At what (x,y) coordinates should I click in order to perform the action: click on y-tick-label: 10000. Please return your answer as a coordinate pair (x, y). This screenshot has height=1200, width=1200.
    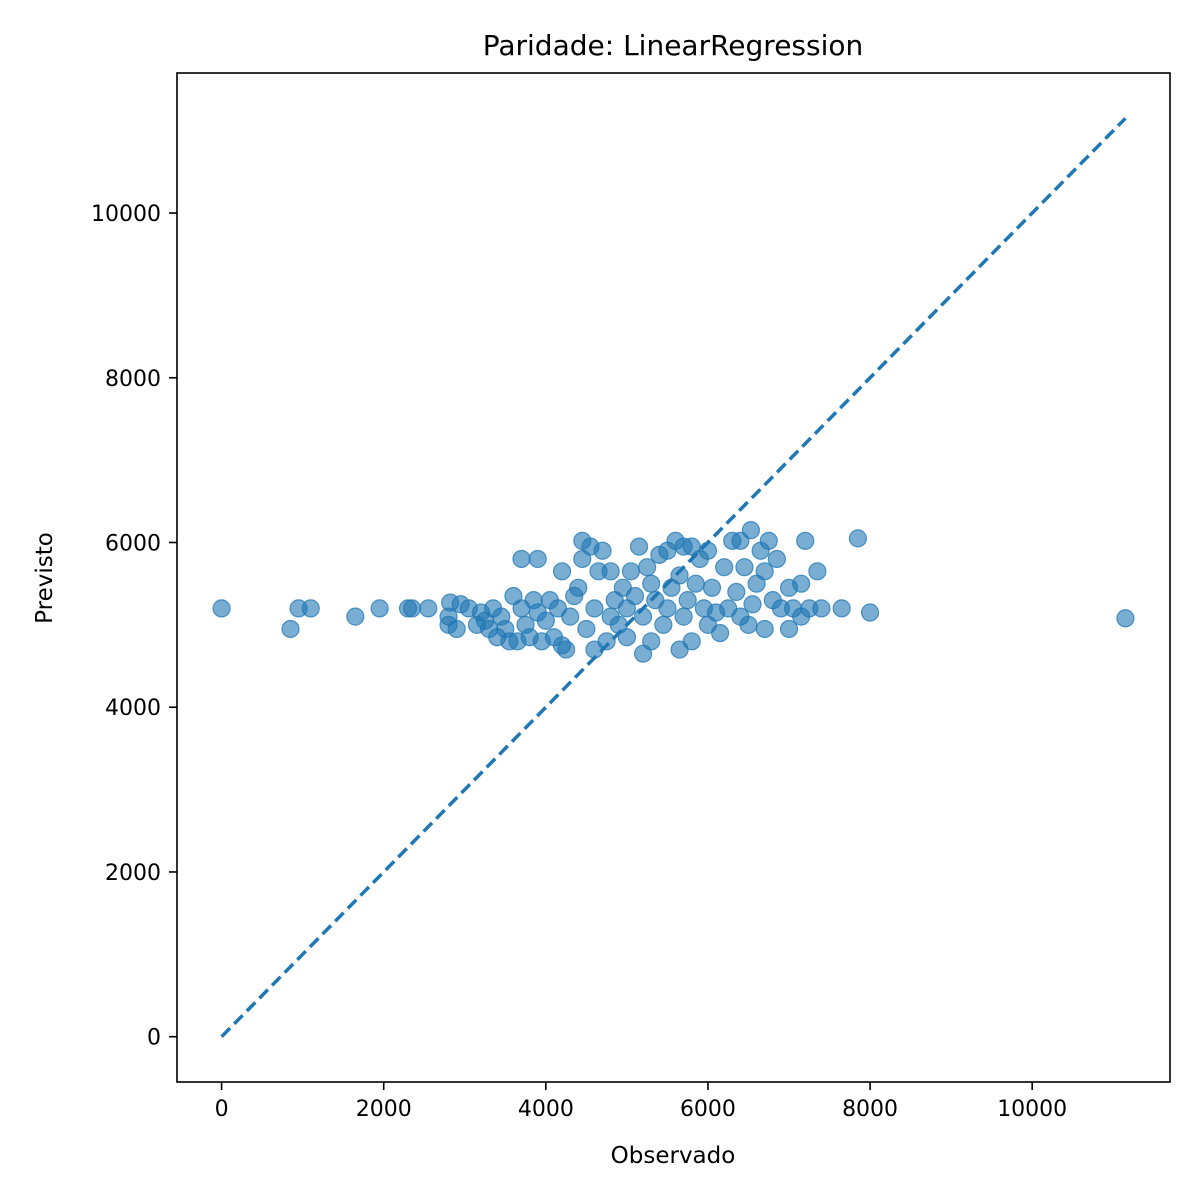
    Looking at the image, I should click on (126, 214).